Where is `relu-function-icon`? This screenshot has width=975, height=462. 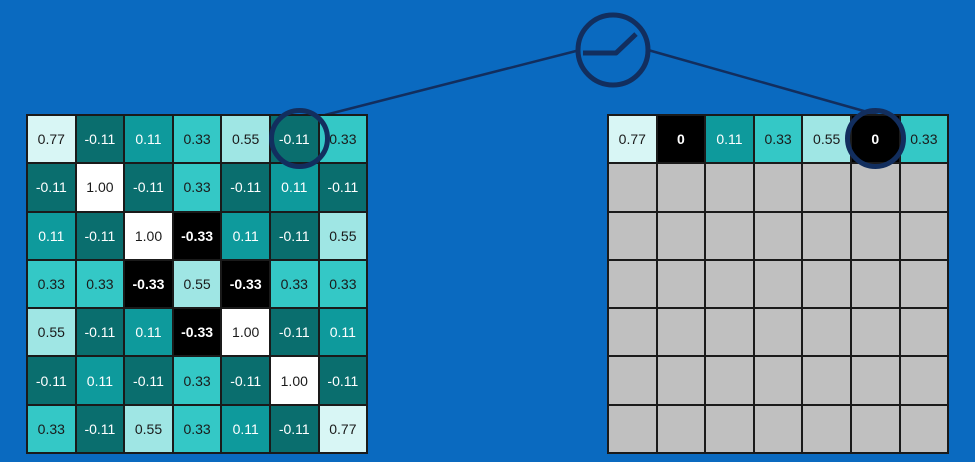 relu-function-icon is located at coordinates (613, 50).